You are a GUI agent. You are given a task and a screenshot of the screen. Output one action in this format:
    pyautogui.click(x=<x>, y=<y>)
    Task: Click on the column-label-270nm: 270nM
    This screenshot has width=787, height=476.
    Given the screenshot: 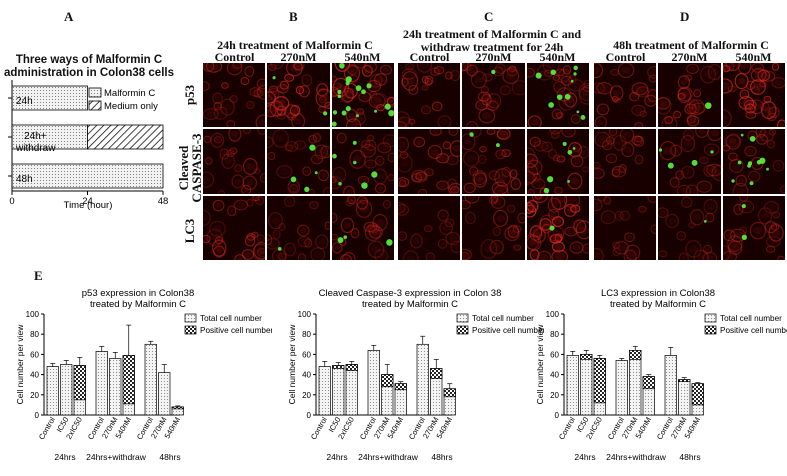 What is the action you would take?
    pyautogui.click(x=689, y=57)
    